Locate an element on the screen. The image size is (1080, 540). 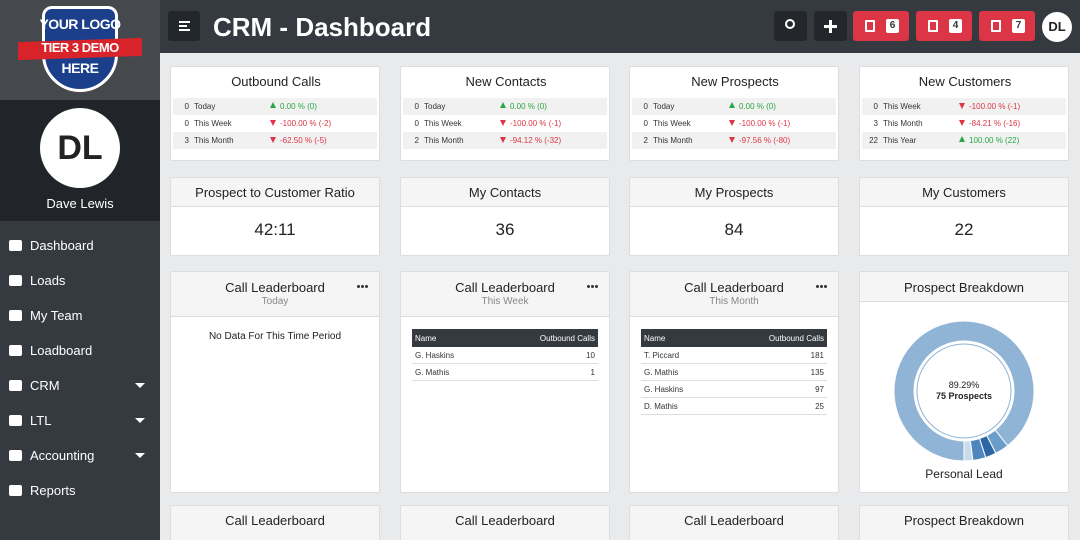
add-button is located at coordinates (830, 26).